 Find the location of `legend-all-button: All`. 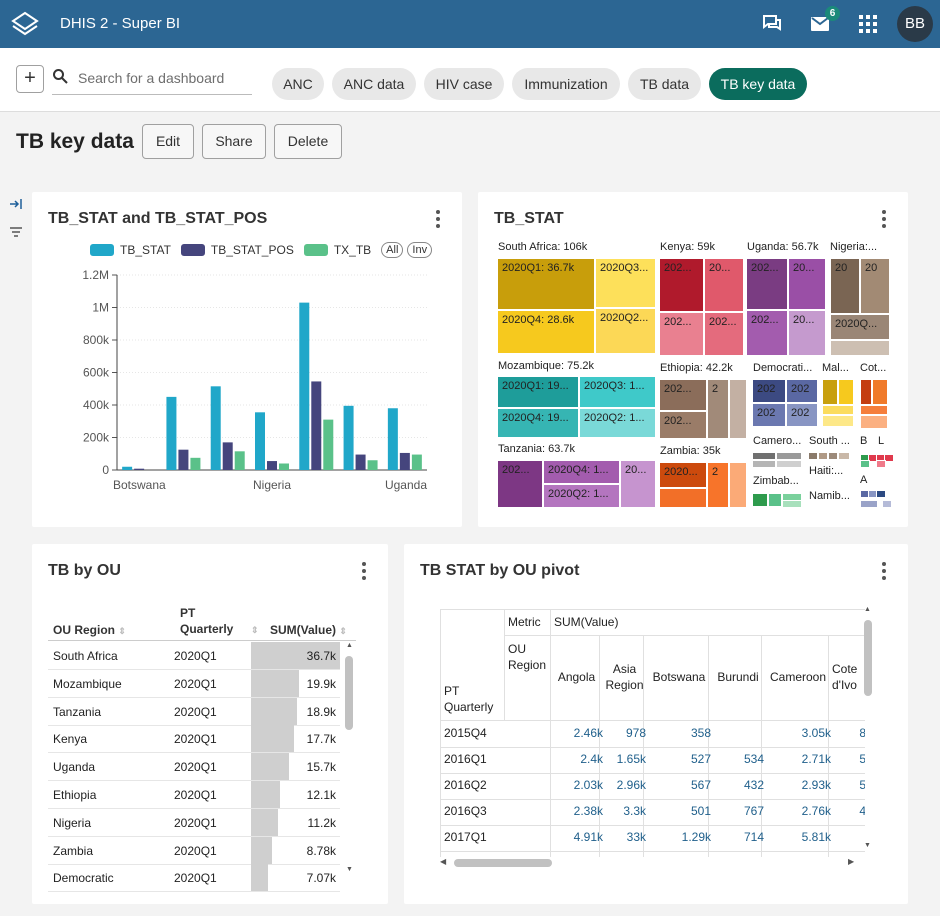

legend-all-button: All is located at coordinates (392, 250).